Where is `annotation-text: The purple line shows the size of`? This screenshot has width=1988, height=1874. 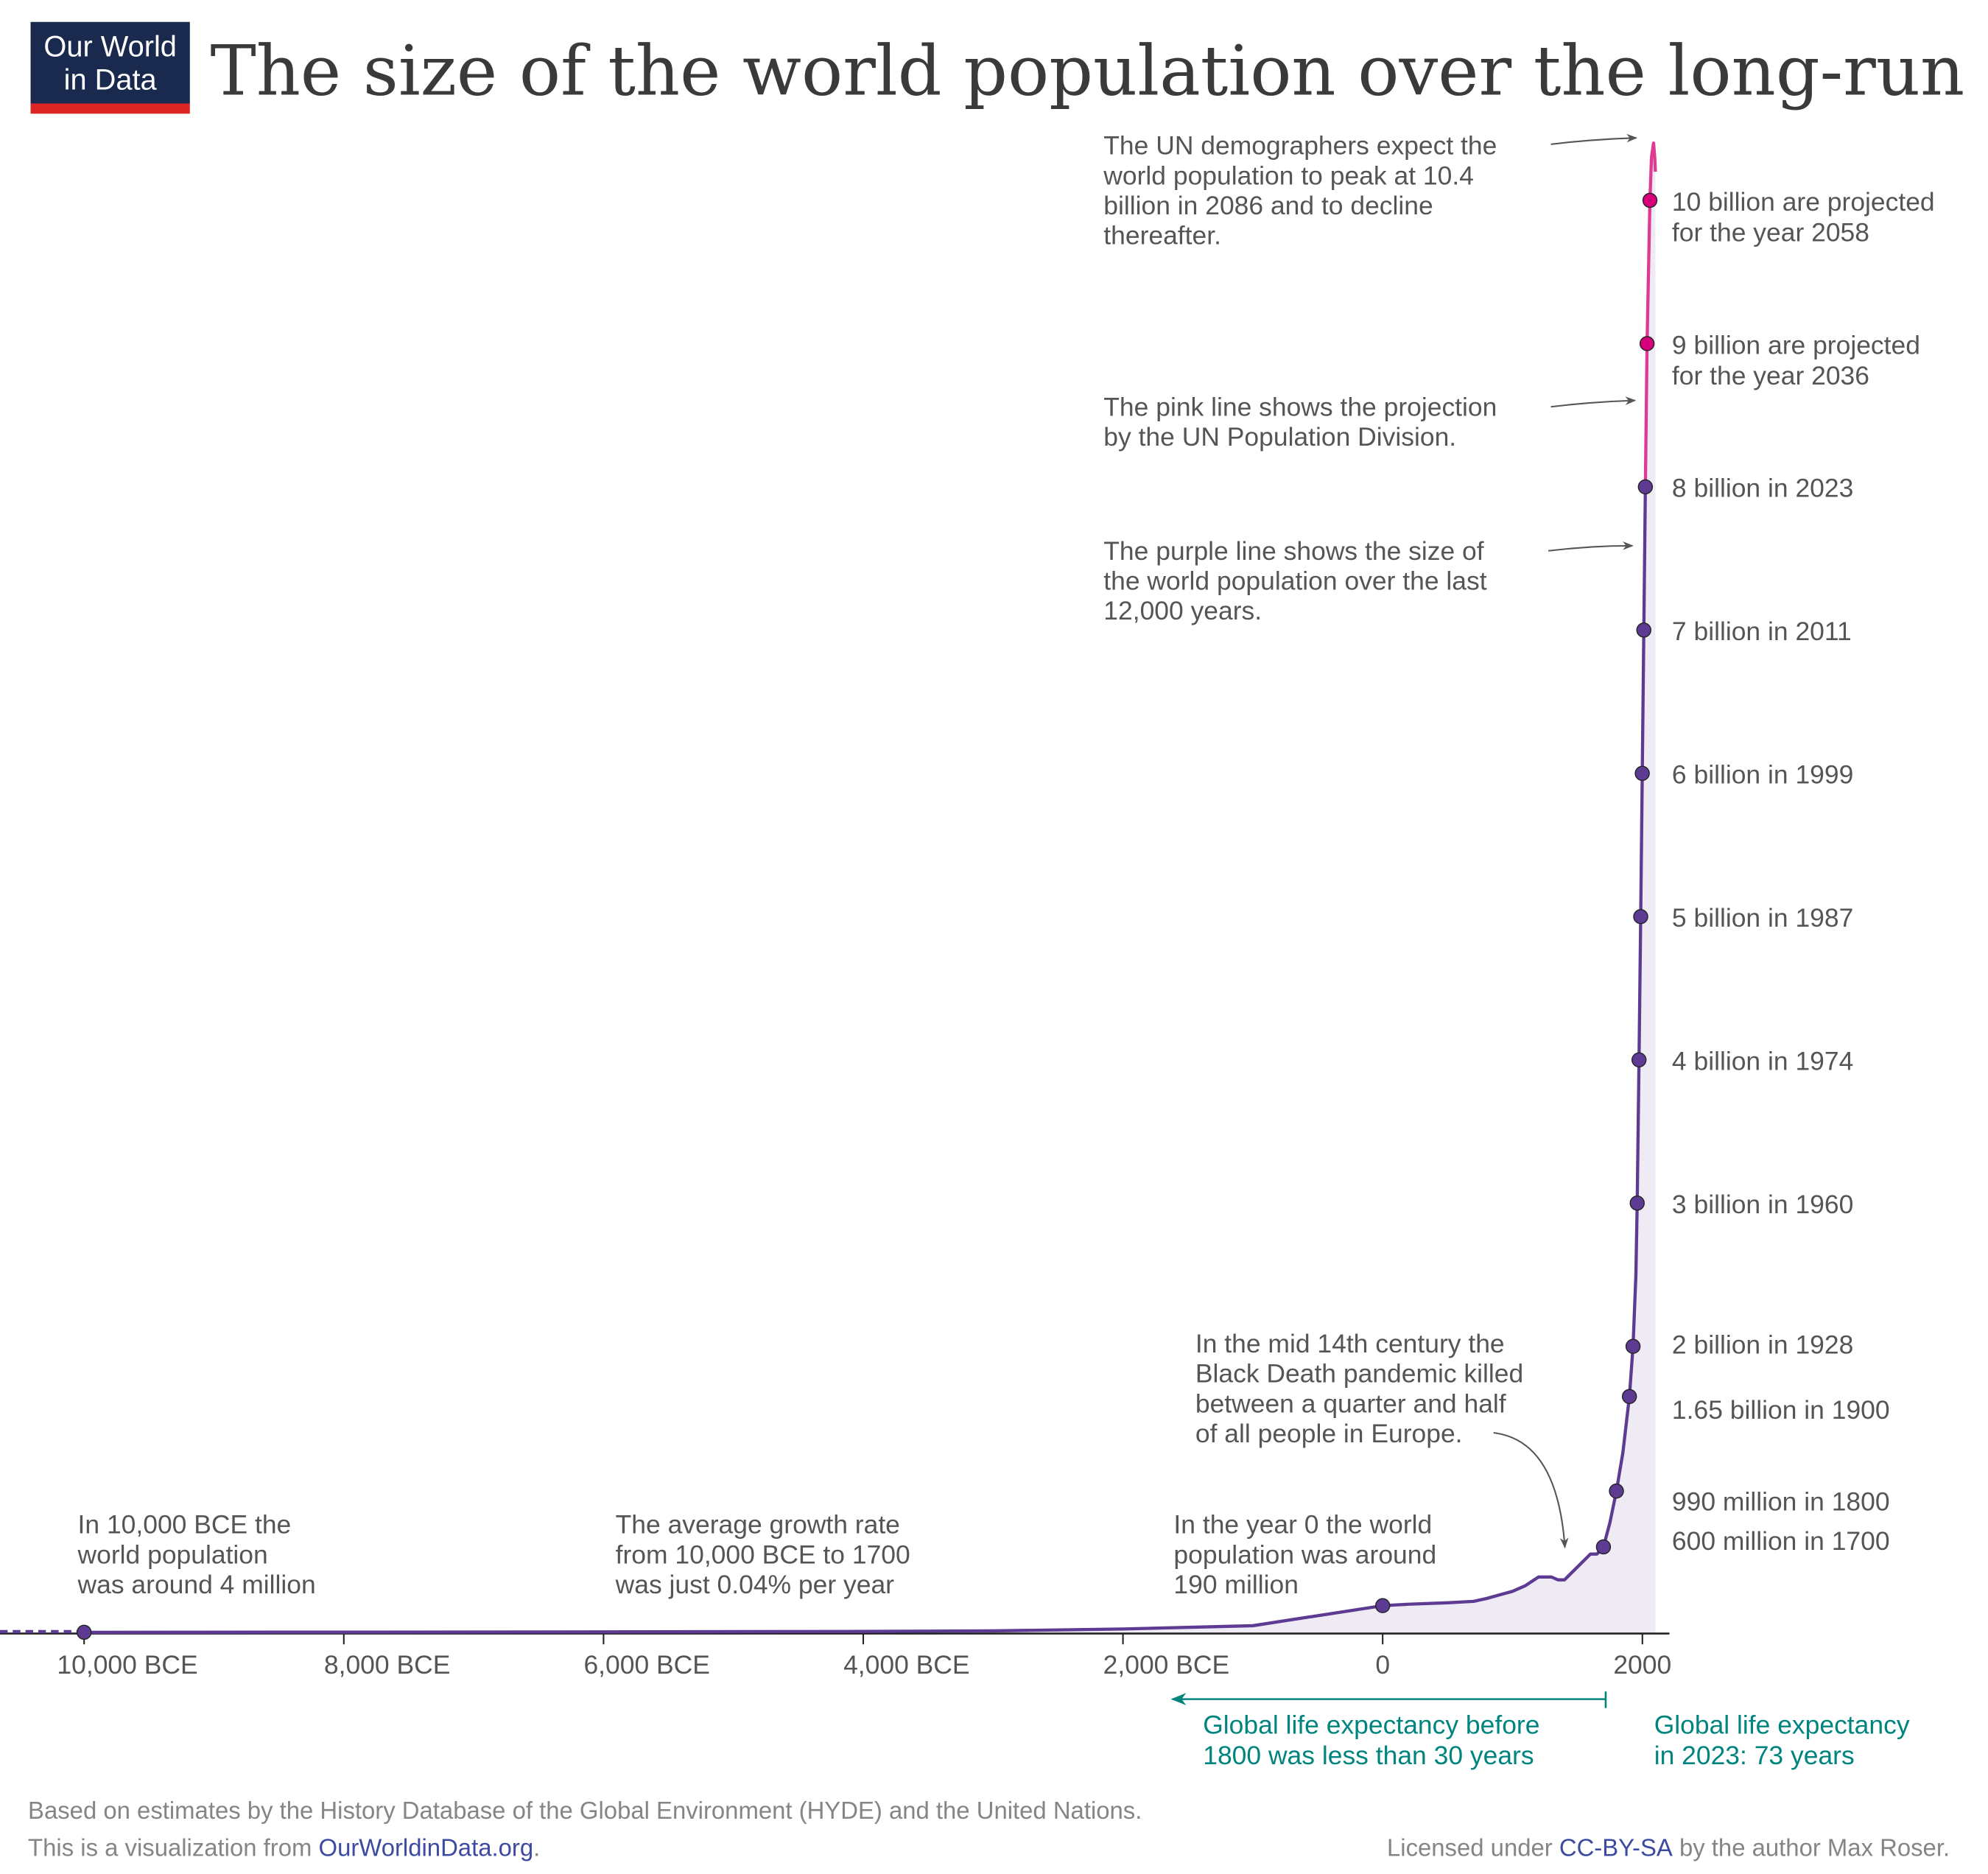
annotation-text: The purple line shows the size of is located at coordinates (1293, 551).